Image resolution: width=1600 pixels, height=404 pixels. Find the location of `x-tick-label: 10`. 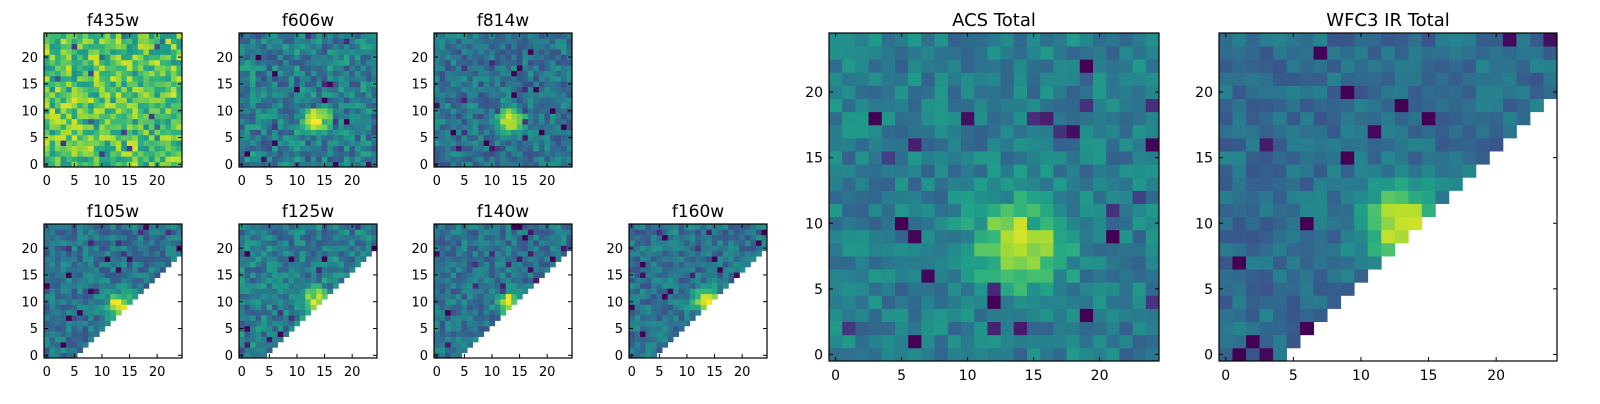

x-tick-label: 10 is located at coordinates (297, 181).